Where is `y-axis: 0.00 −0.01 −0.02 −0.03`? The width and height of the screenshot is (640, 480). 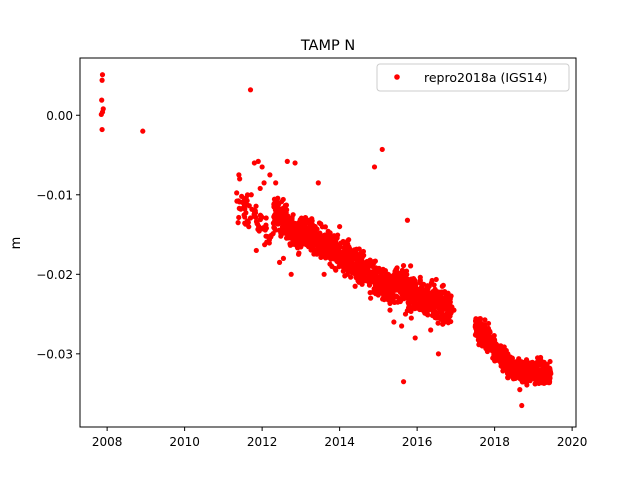
y-axis: 0.00 −0.01 −0.02 −0.03 is located at coordinates (58, 235).